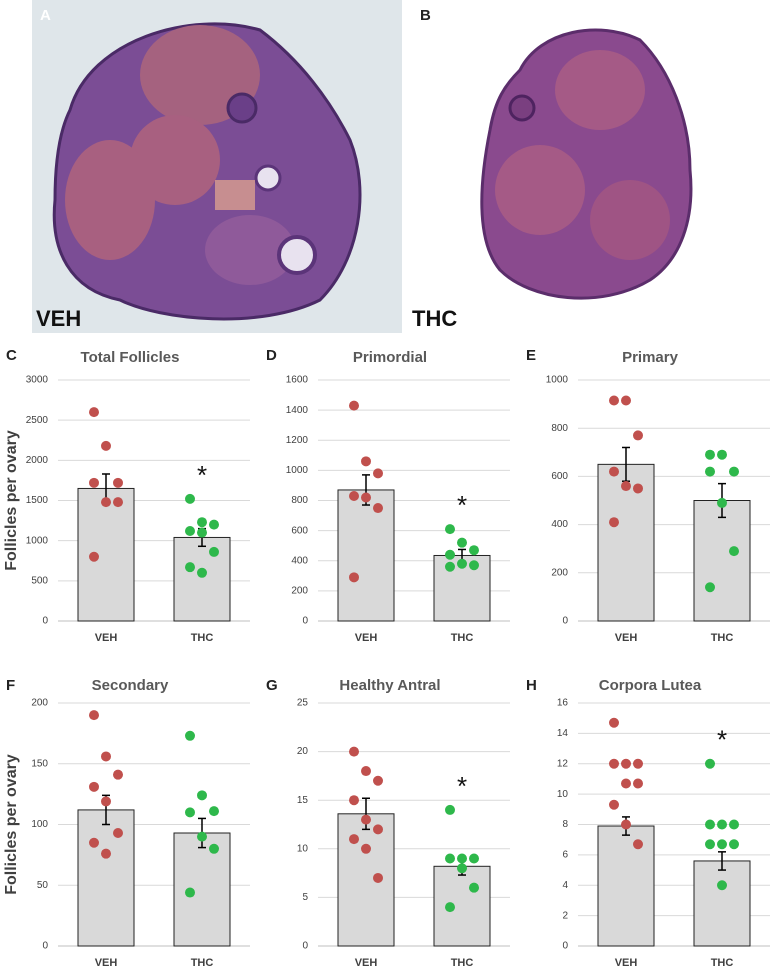  What do you see at coordinates (39, 703) in the screenshot?
I see `y-tick-label: 200` at bounding box center [39, 703].